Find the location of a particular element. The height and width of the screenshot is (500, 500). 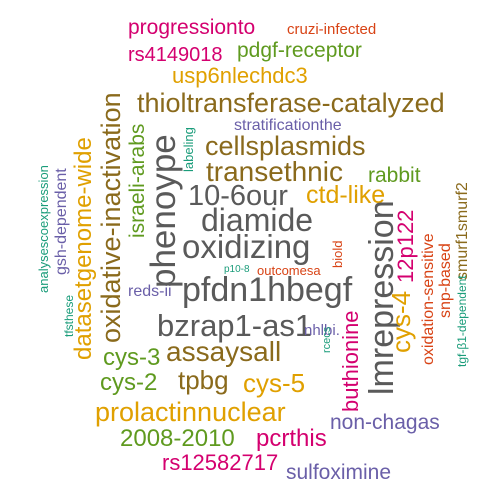

word-transethnic: transethnic is located at coordinates (274, 171).